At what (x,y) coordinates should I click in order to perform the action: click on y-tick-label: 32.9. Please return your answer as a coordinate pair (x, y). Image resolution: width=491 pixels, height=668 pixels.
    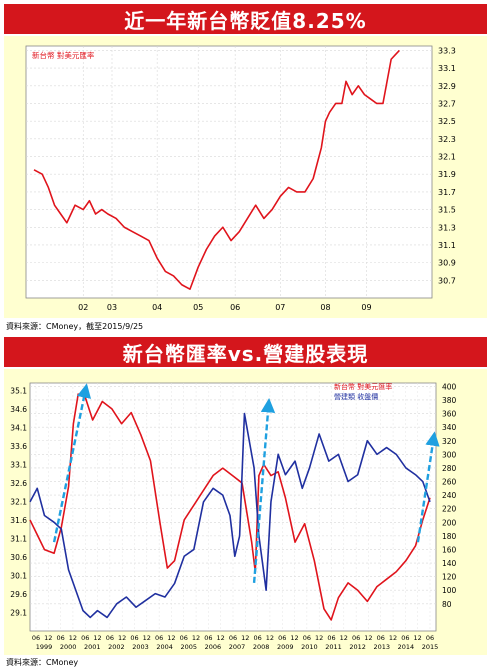
    Looking at the image, I should click on (447, 86).